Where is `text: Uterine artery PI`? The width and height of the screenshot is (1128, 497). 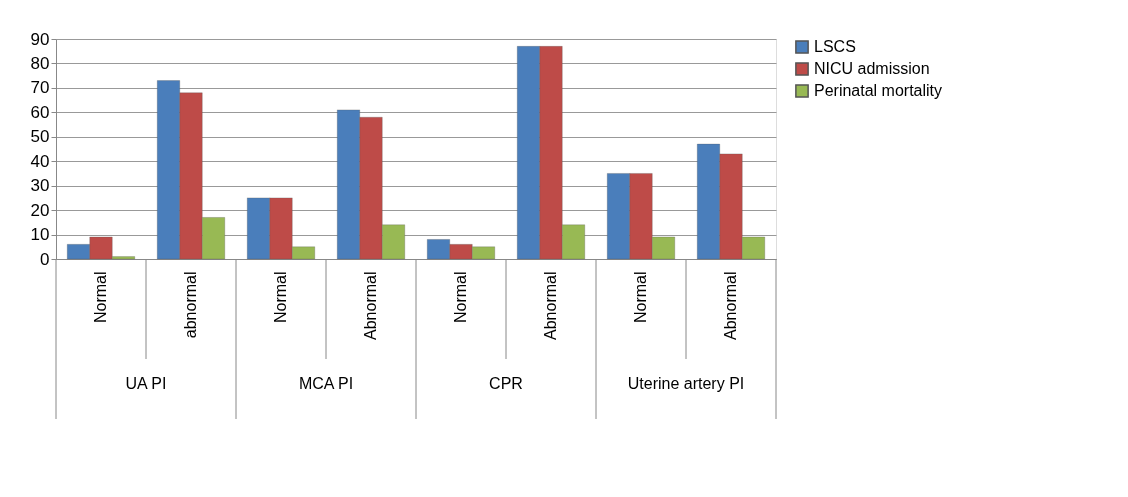
text: Uterine artery PI is located at coordinates (686, 383).